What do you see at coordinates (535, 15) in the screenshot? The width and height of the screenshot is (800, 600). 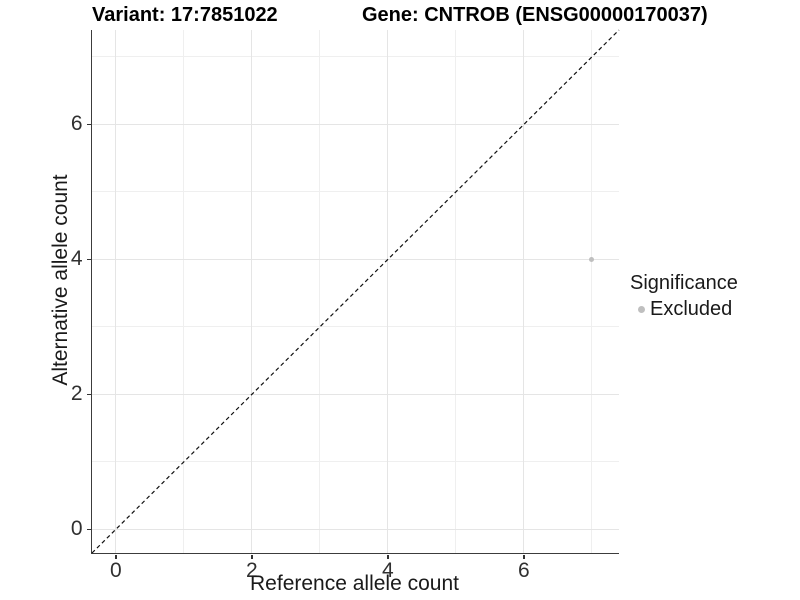 I see `plot-title-gene: Gene: CNTROB (ENSG00000170037)` at bounding box center [535, 15].